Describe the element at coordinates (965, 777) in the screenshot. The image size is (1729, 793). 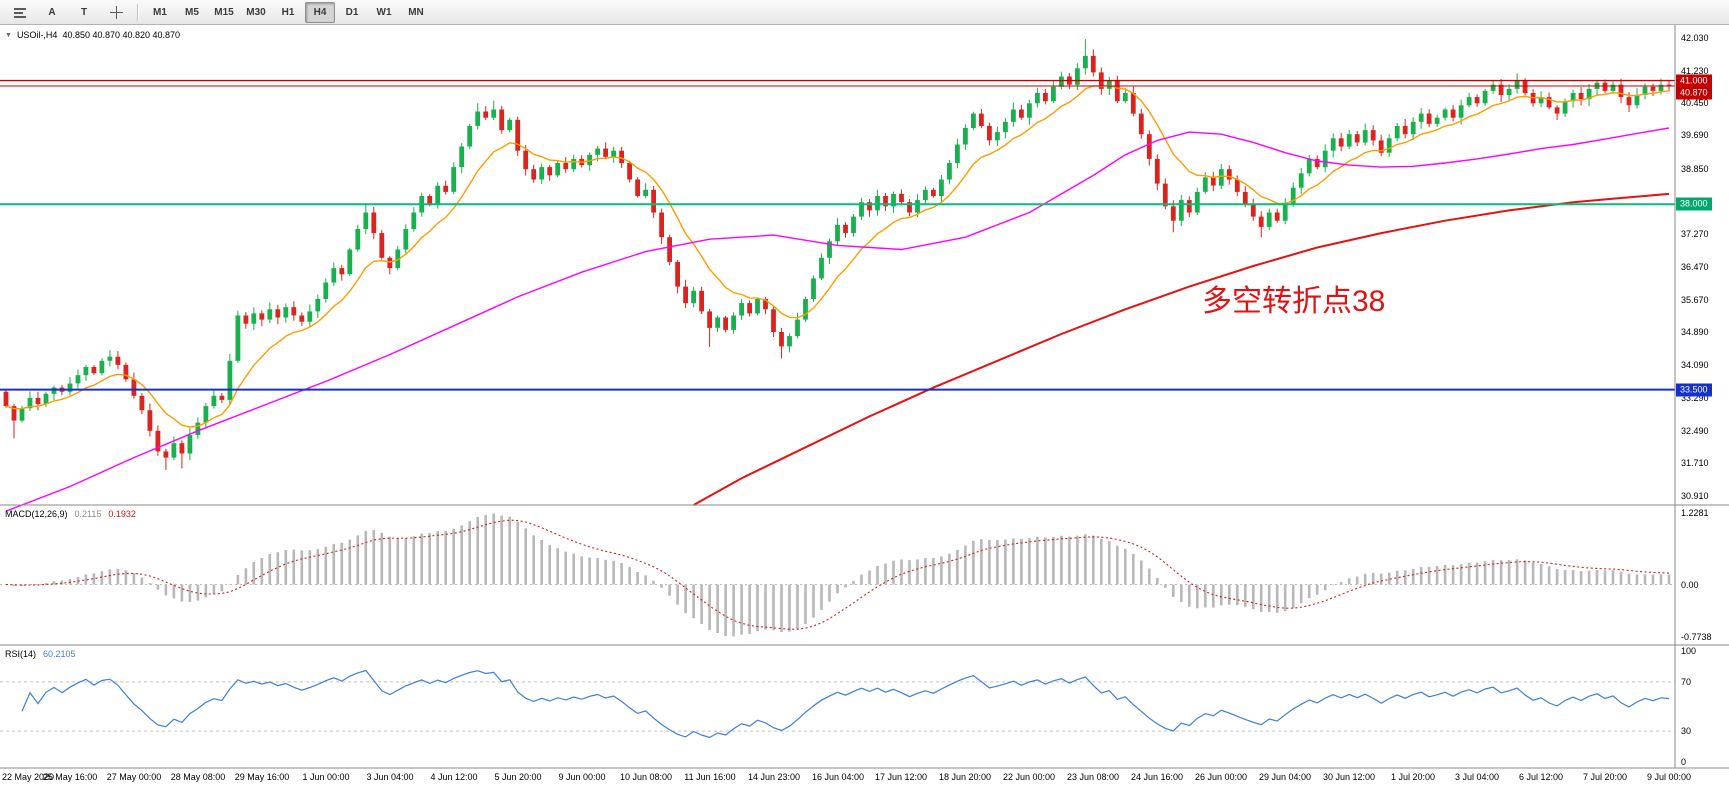
I see `date-axis-label: 18 Jun 20:00` at that location.